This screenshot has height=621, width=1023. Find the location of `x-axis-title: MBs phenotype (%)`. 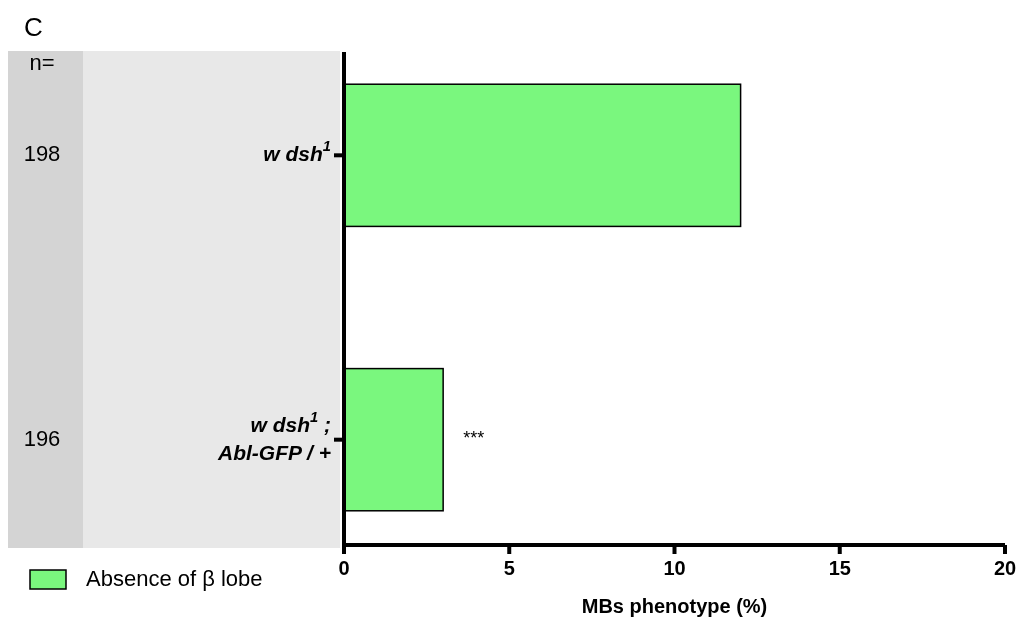

x-axis-title: MBs phenotype (%) is located at coordinates (674, 606).